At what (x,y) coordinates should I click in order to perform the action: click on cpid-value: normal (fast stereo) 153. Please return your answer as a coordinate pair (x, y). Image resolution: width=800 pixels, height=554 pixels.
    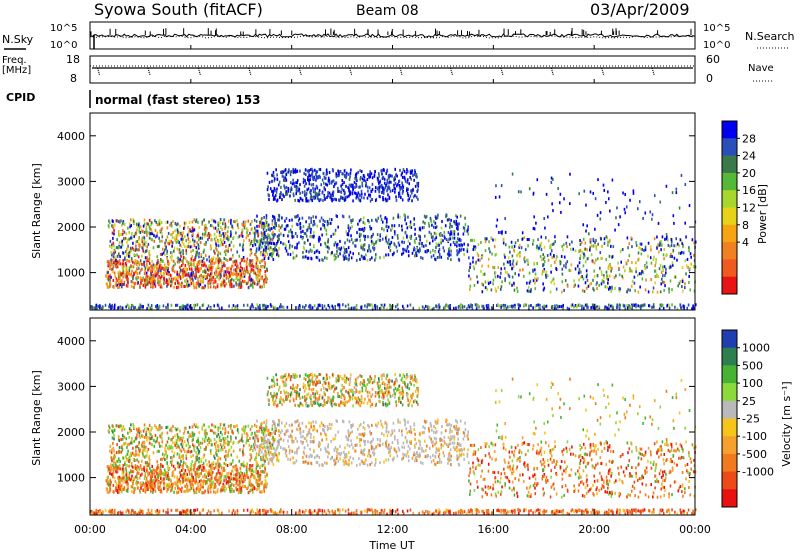
    Looking at the image, I should click on (178, 100).